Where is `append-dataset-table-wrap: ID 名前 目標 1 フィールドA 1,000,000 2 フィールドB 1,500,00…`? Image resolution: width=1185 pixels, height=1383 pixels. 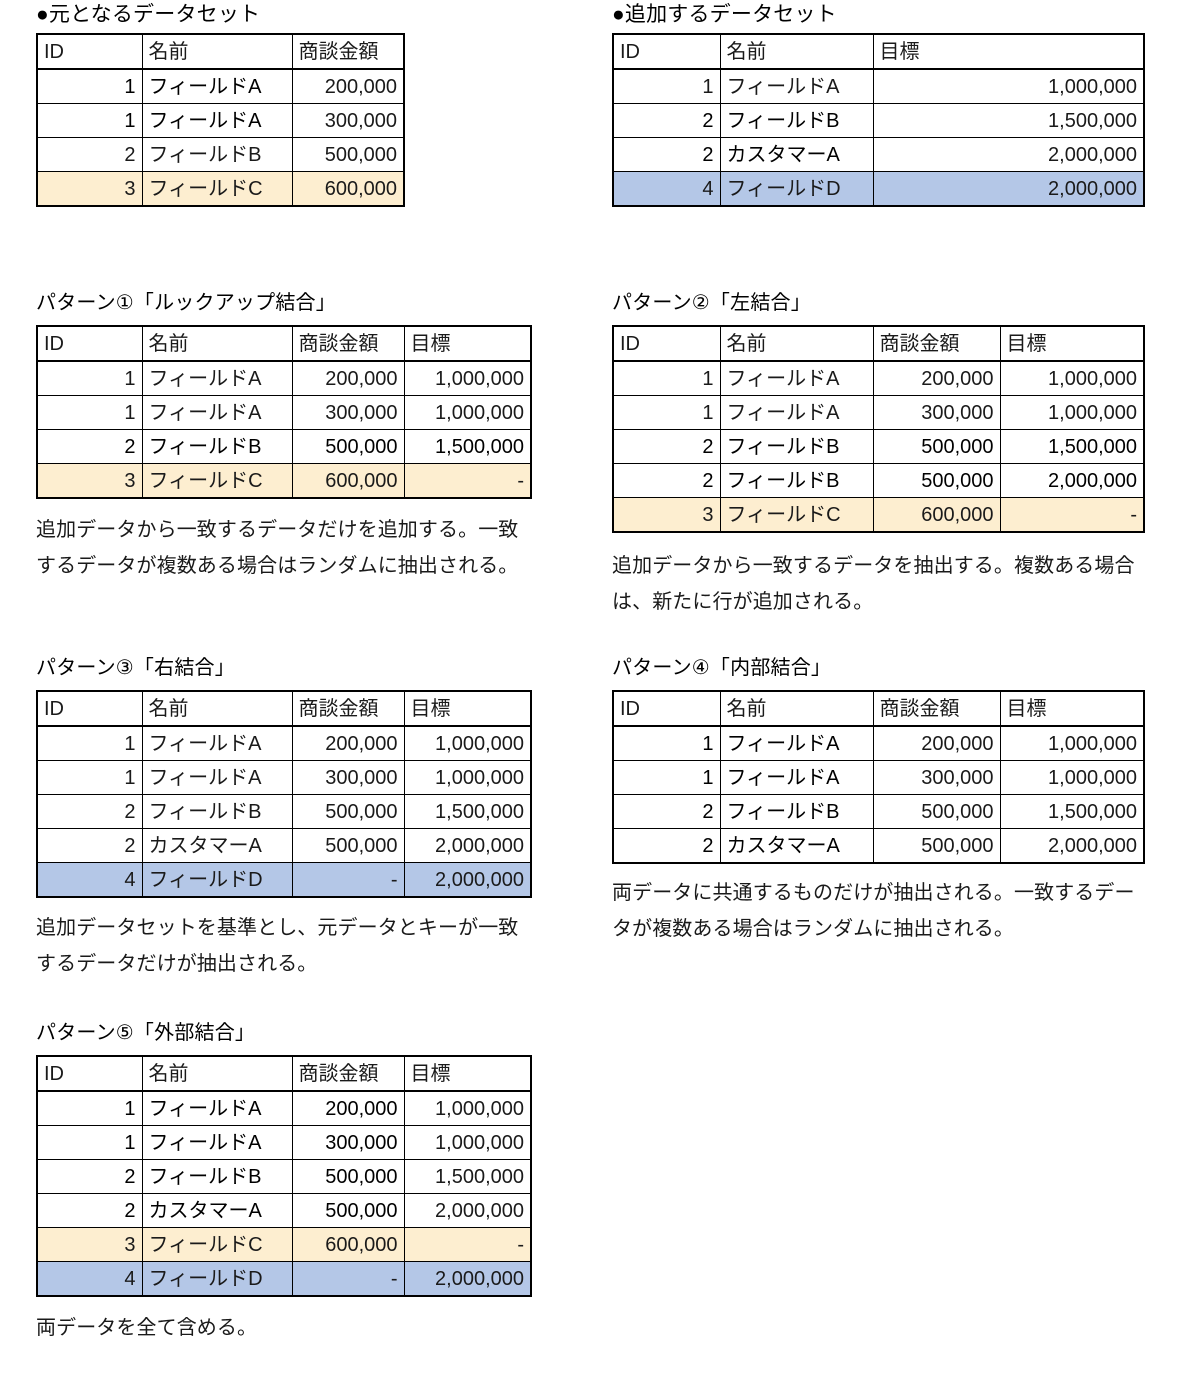 append-dataset-table-wrap: ID 名前 目標 1 フィールドA 1,000,000 2 フィールドB 1,500,00… is located at coordinates (878, 120).